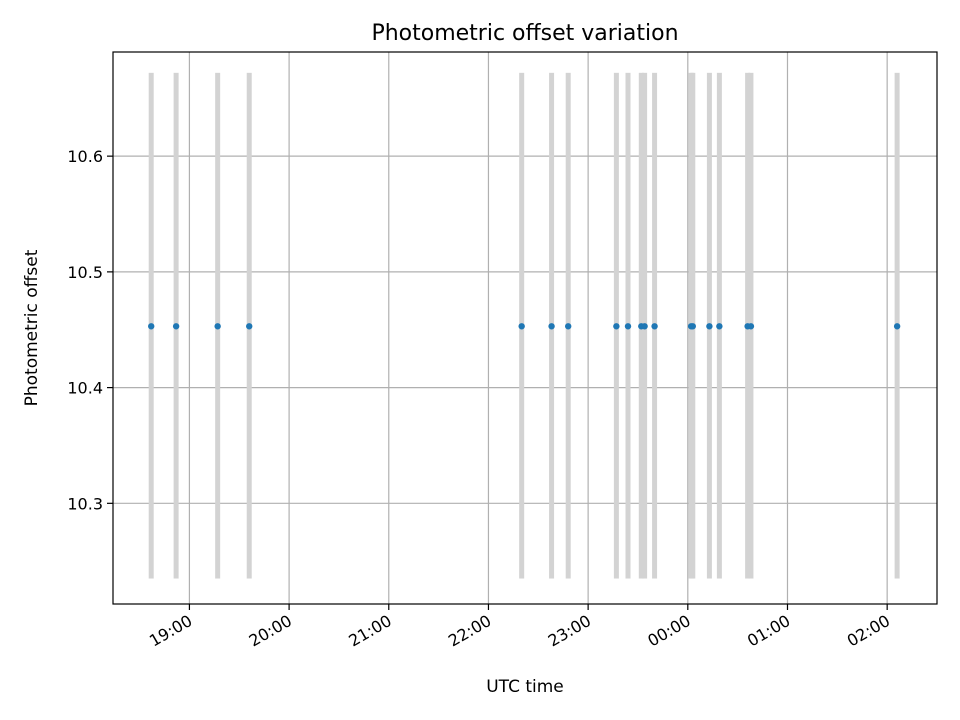 This screenshot has height=720, width=960. I want to click on x-tick-label: 19:00, so click(170, 631).